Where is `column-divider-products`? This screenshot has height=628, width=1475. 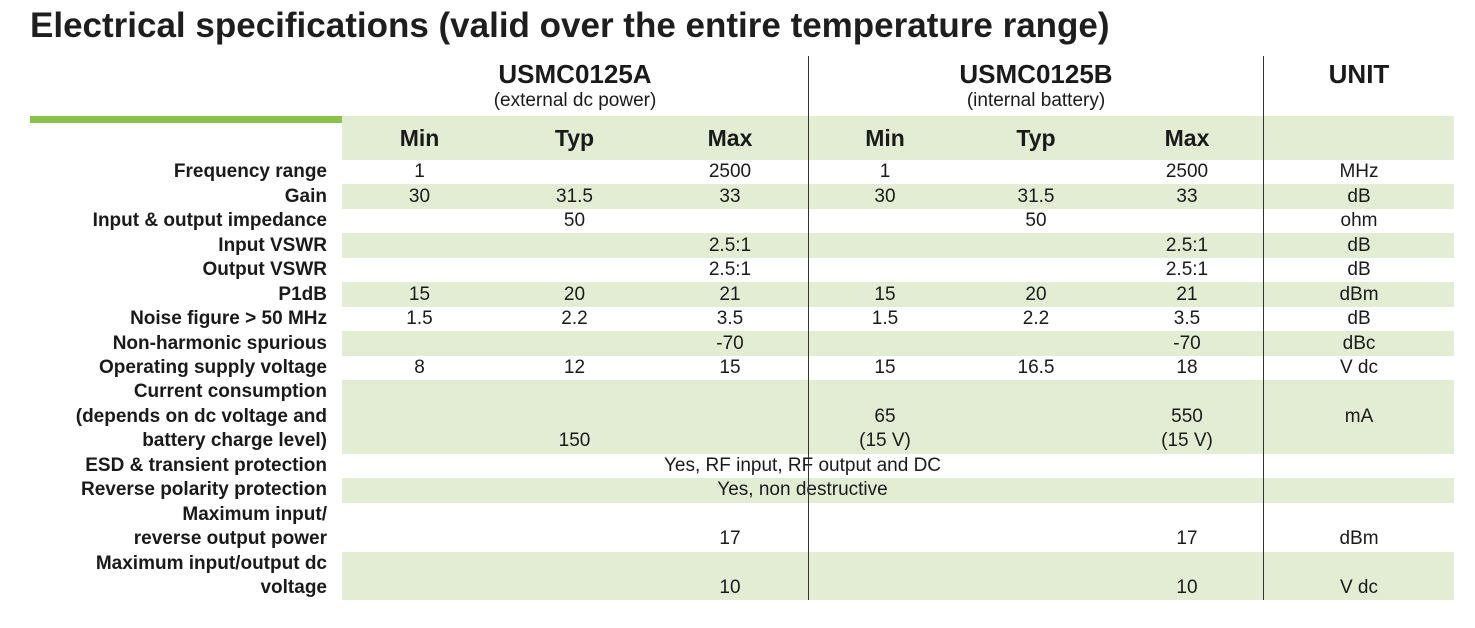 column-divider-products is located at coordinates (808, 328).